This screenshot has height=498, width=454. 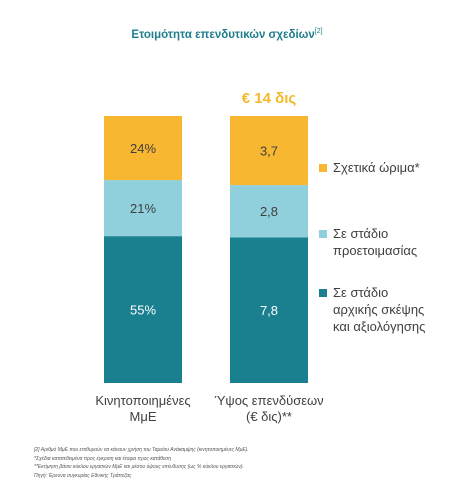 I want to click on legend-label-2-line-2: και αξιολόγησης, so click(x=379, y=326).